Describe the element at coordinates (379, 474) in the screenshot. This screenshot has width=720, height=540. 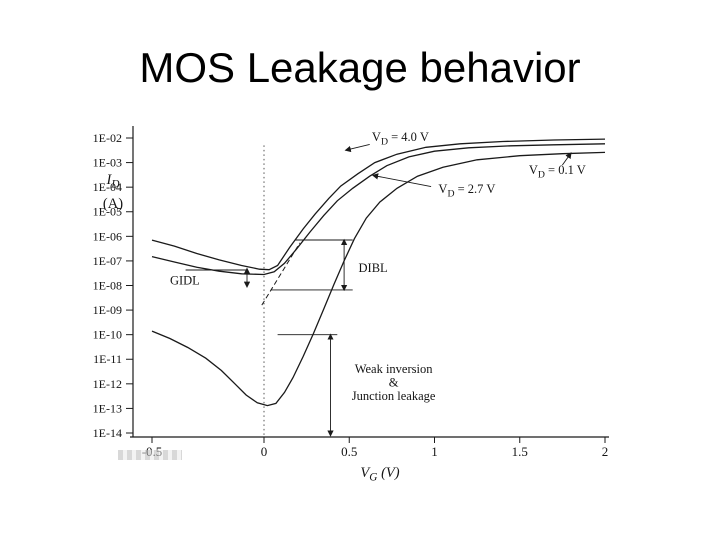
I see `svg-text: VG (V)` at that location.